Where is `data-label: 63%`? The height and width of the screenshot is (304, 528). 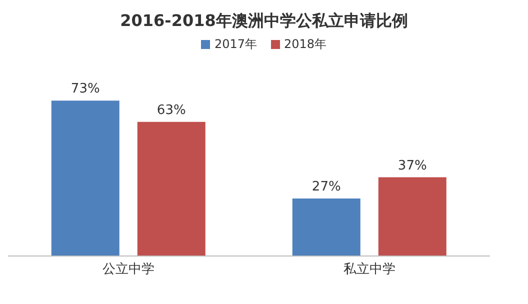
data-label: 63% is located at coordinates (171, 110).